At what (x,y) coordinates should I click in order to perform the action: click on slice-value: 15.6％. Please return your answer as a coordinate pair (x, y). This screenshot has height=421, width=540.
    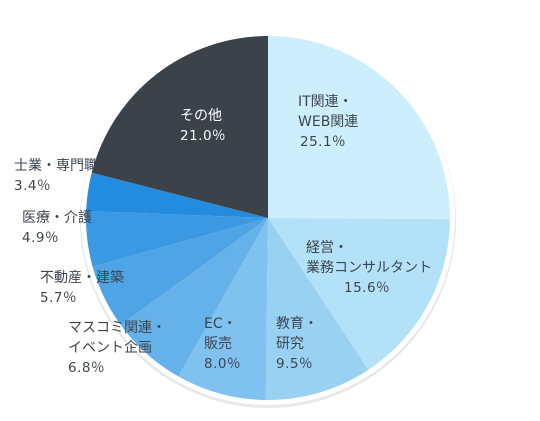
    Looking at the image, I should click on (367, 288).